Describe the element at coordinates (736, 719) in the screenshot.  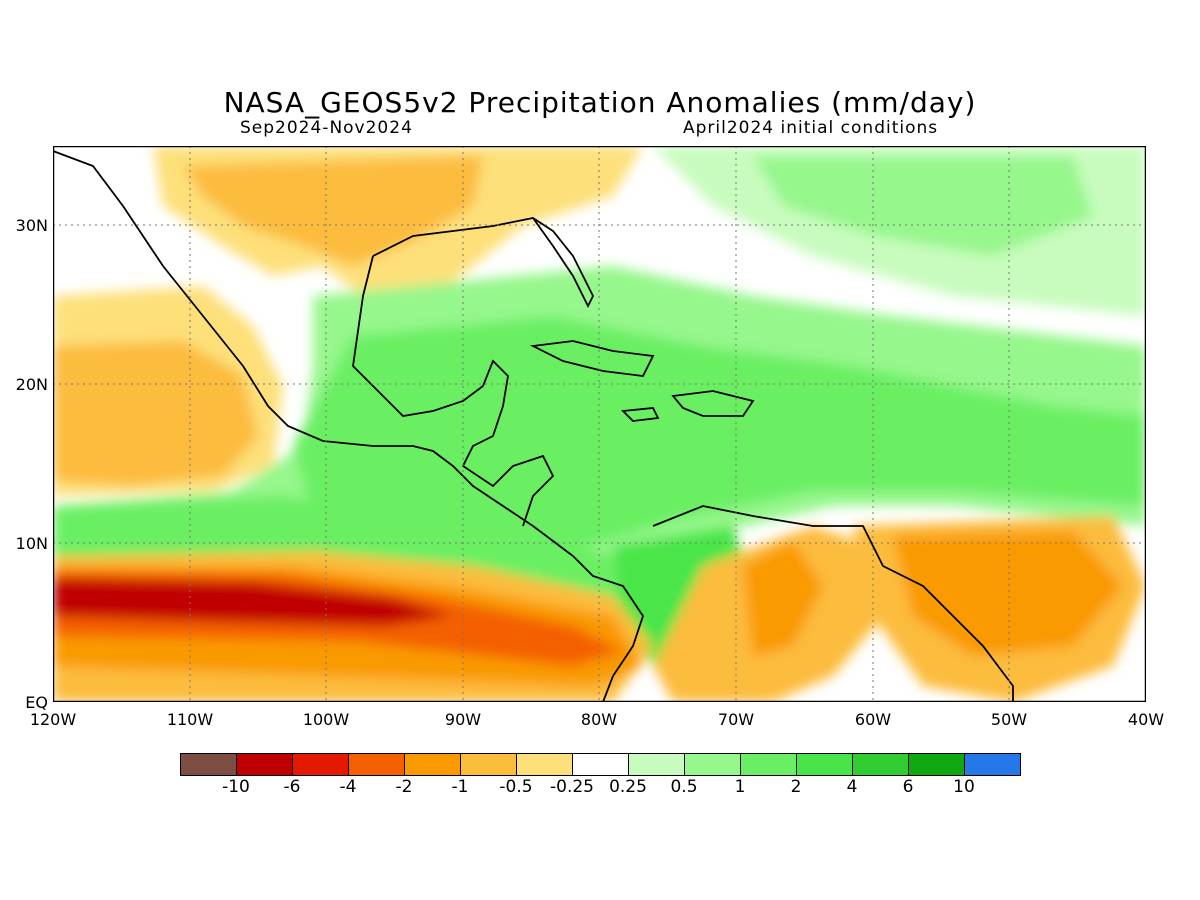
I see `lon-label-70w: 70W` at that location.